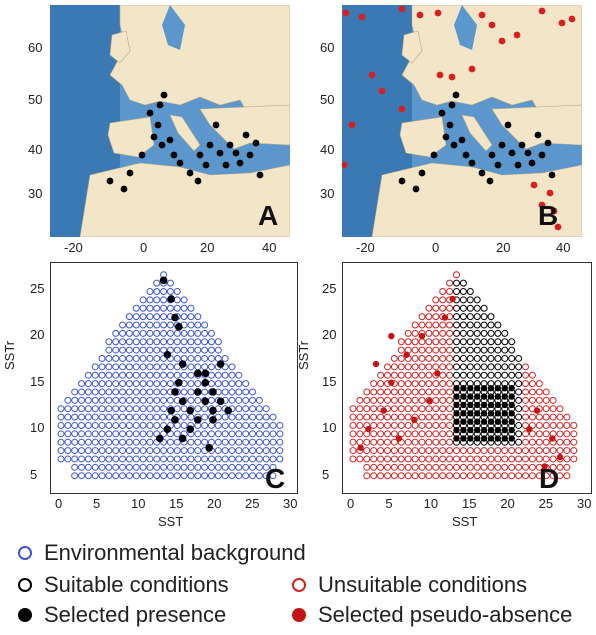  Describe the element at coordinates (465, 27) in the screenshot. I see `north-sea` at that location.